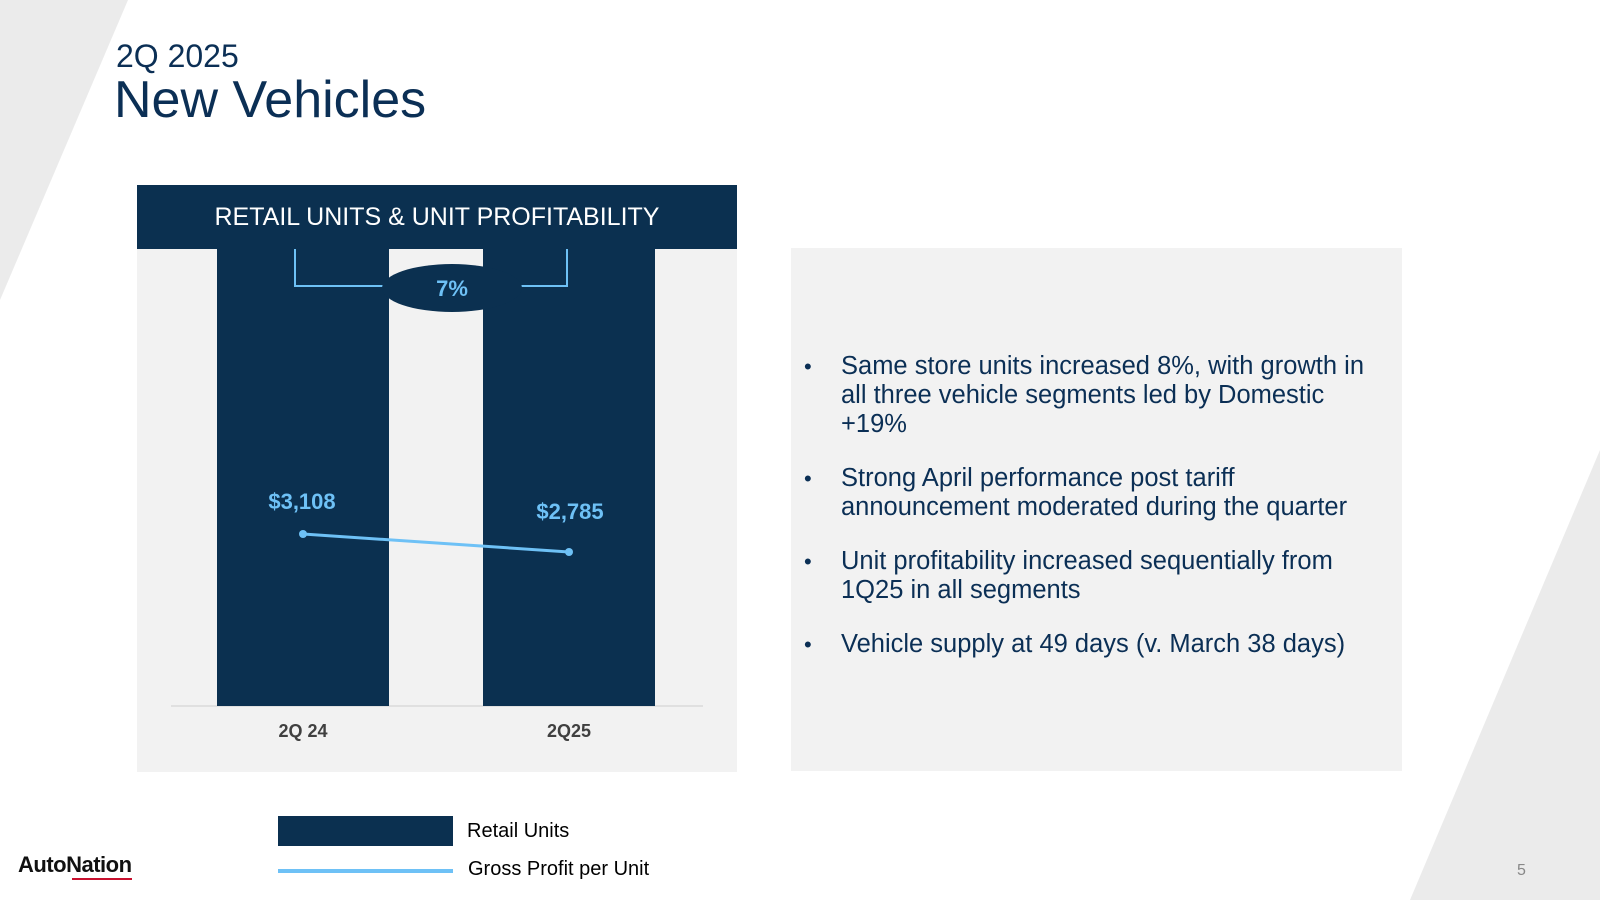 The height and width of the screenshot is (900, 1600). Describe the element at coordinates (569, 731) in the screenshot. I see `x-tick-label: 2Q25` at that location.